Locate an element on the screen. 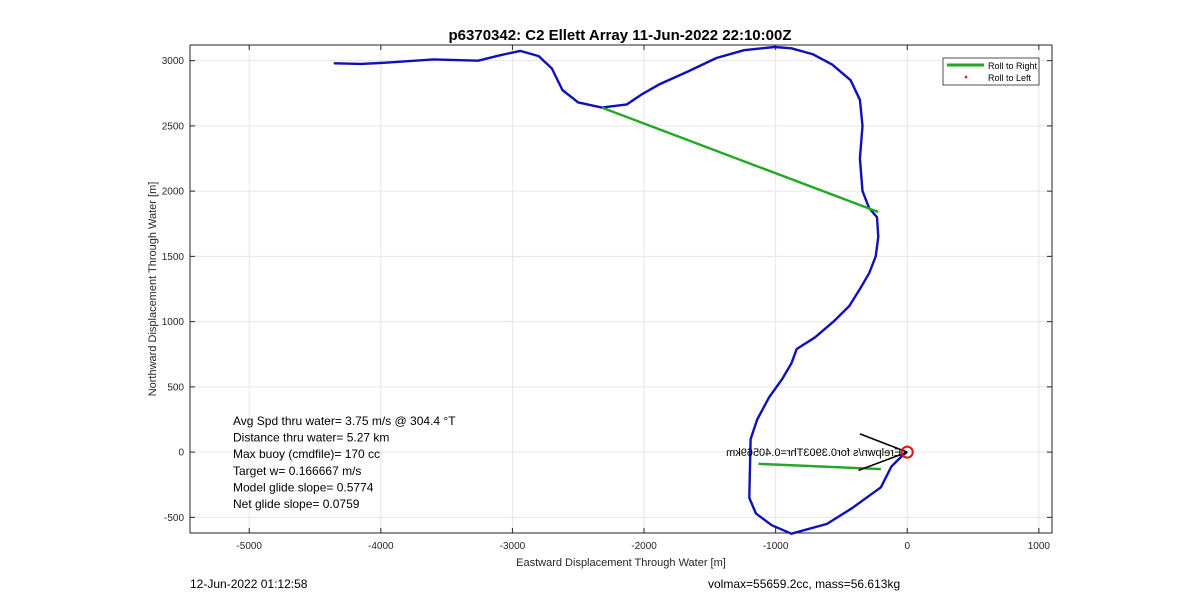  legend: Roll to Right Roll to Left is located at coordinates (991, 71).